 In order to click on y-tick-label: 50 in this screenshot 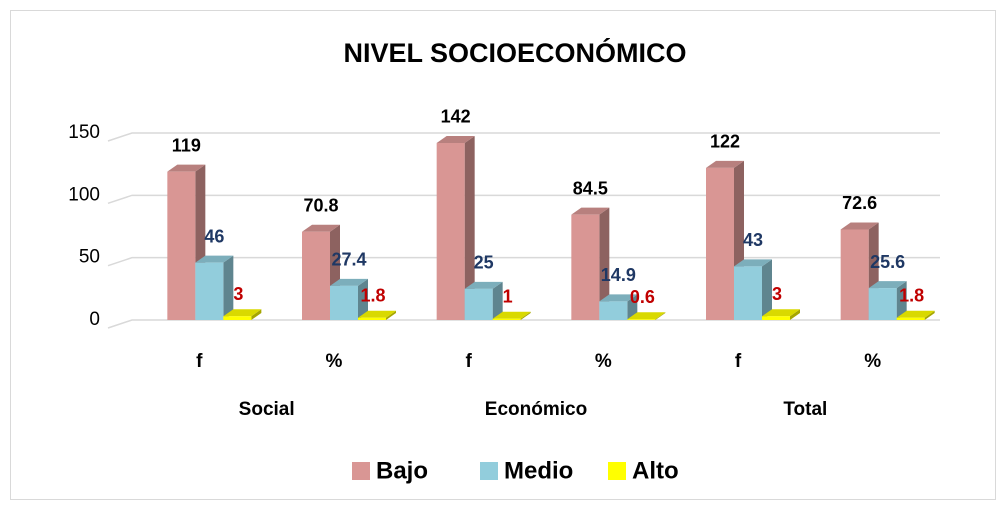, I will do `click(89, 257)`.